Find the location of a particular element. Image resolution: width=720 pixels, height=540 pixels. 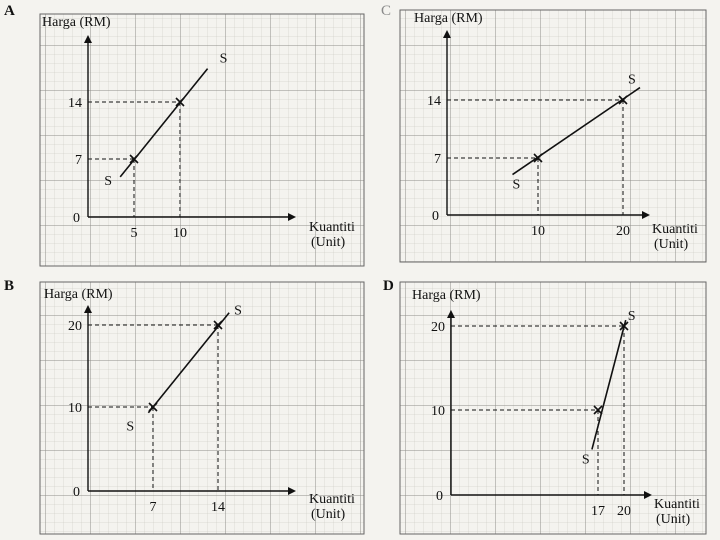

origin-label-c: 0 is located at coordinates (435, 216).